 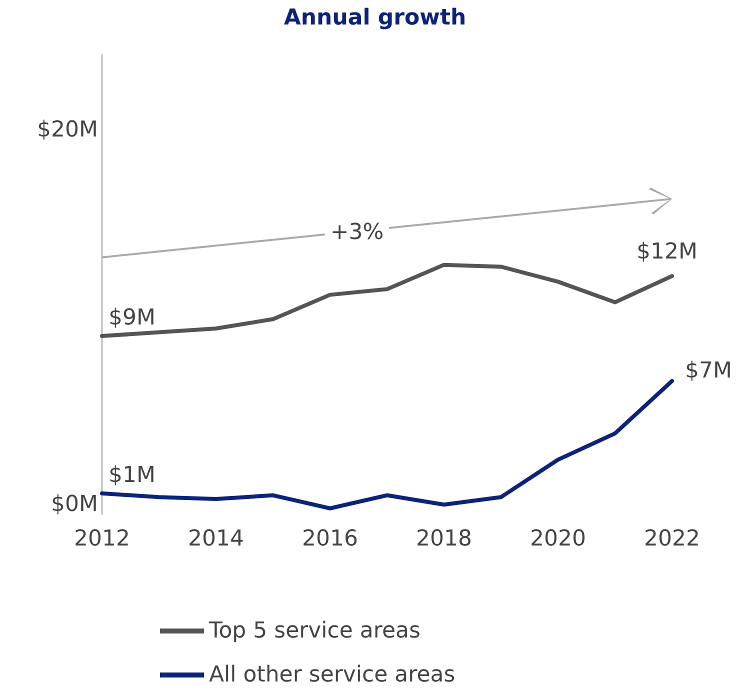 I want to click on data-label: $9M, so click(x=132, y=318).